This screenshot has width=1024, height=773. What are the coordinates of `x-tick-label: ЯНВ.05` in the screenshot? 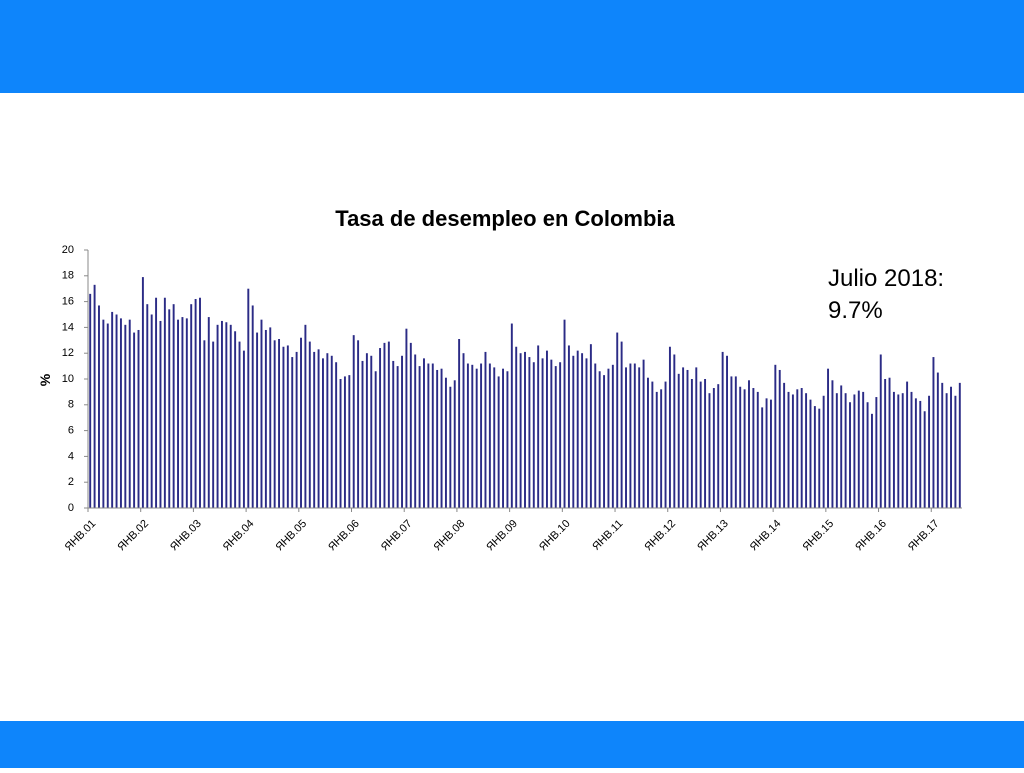 It's located at (291, 536).